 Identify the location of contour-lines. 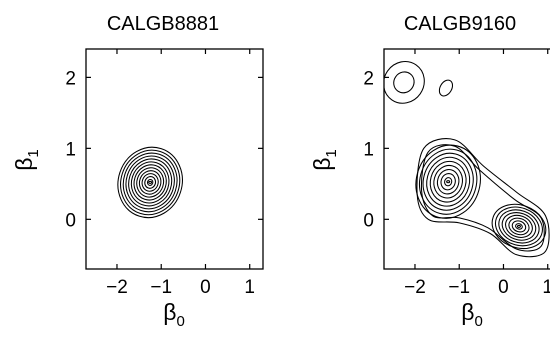
(150, 182).